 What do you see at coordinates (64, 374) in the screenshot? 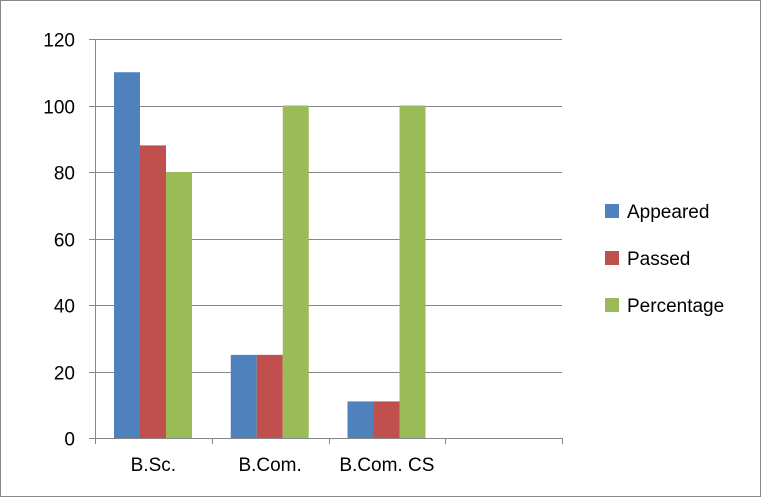
I see `y-tick-label: 20` at bounding box center [64, 374].